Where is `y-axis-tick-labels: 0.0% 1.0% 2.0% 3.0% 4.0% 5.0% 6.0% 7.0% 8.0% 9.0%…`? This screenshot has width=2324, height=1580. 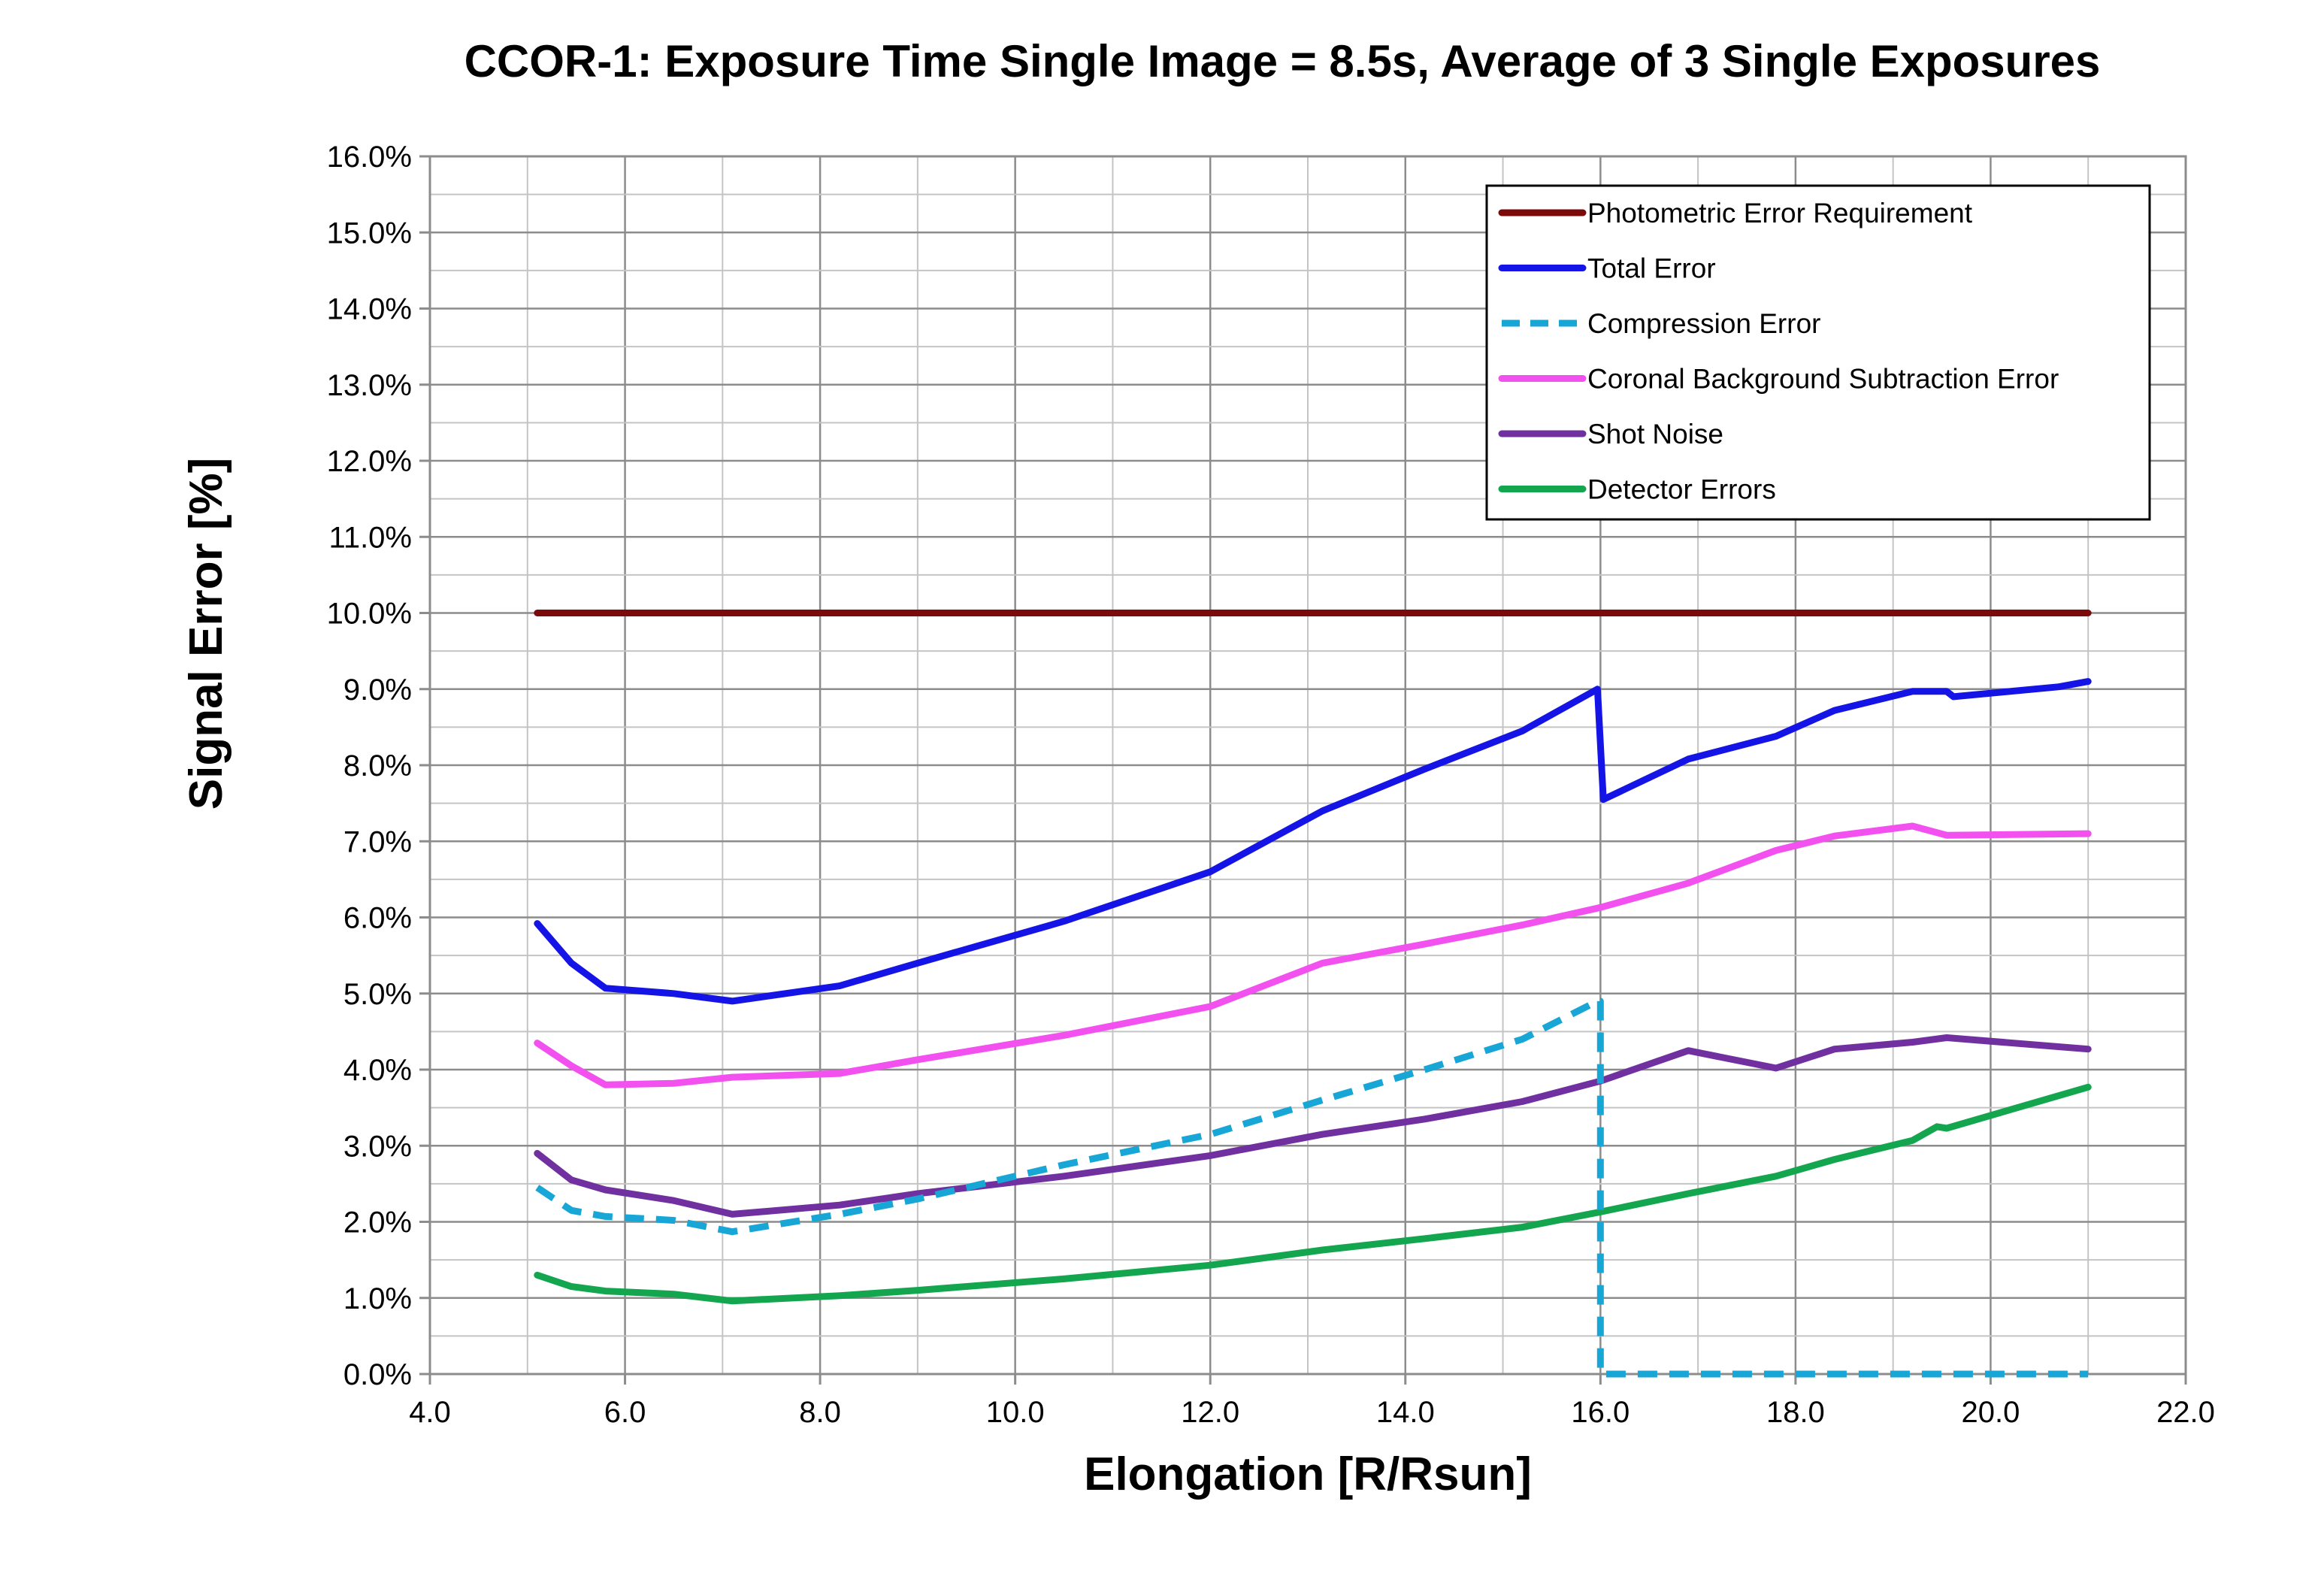 y-axis-tick-labels: 0.0% 1.0% 2.0% 3.0% 4.0% 5.0% 6.0% 7.0% 8.0% 9.0%… is located at coordinates (378, 766).